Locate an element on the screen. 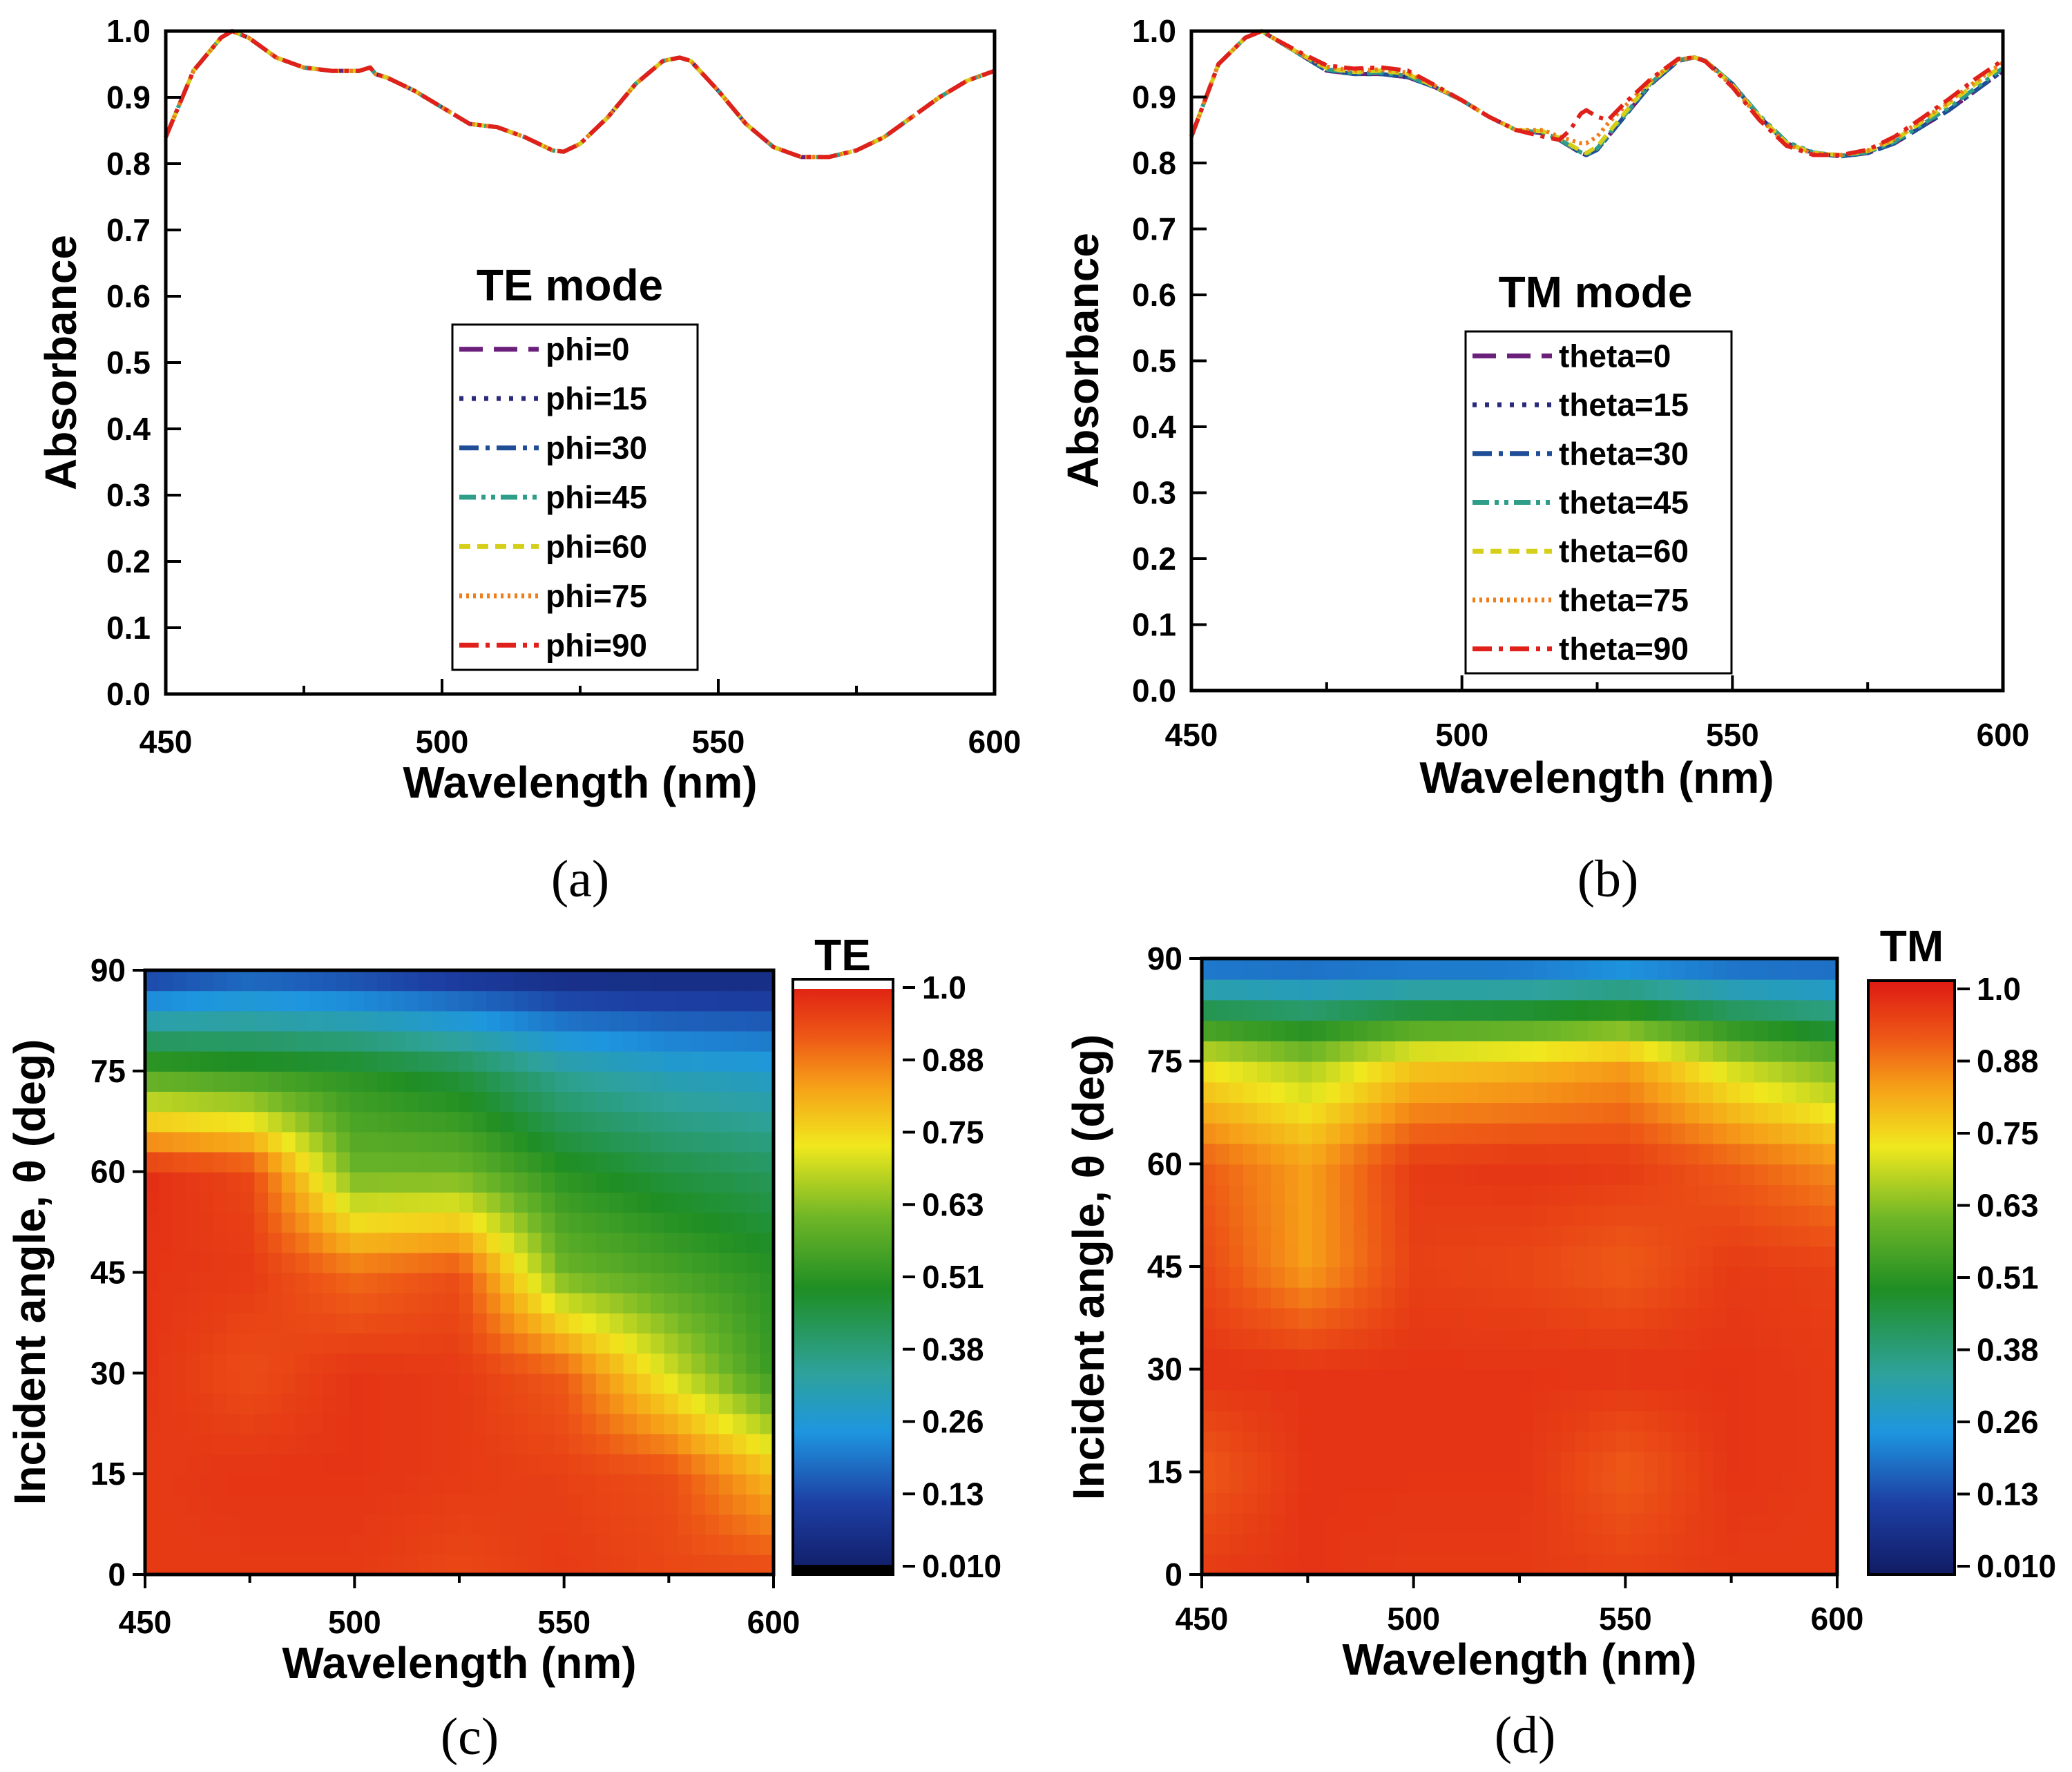 This screenshot has width=2072, height=1772. y-tick-label-b-2: 0.2 is located at coordinates (1154, 559).